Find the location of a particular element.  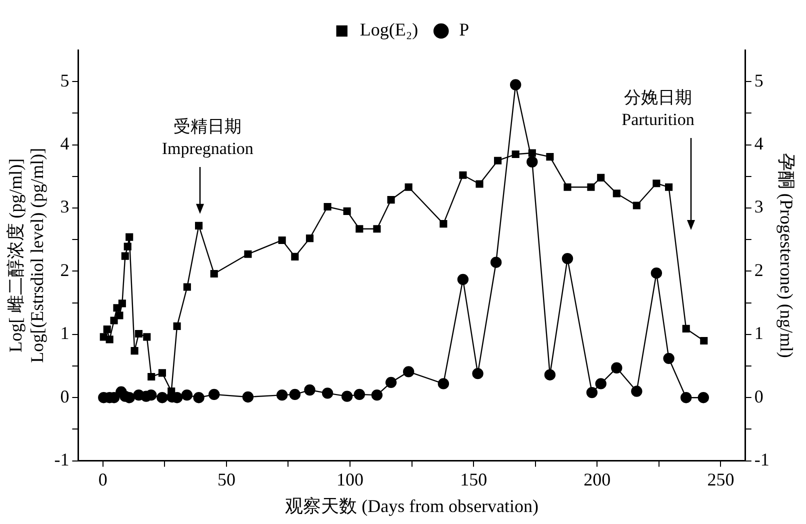

x-tick-label: 100 is located at coordinates (350, 479).